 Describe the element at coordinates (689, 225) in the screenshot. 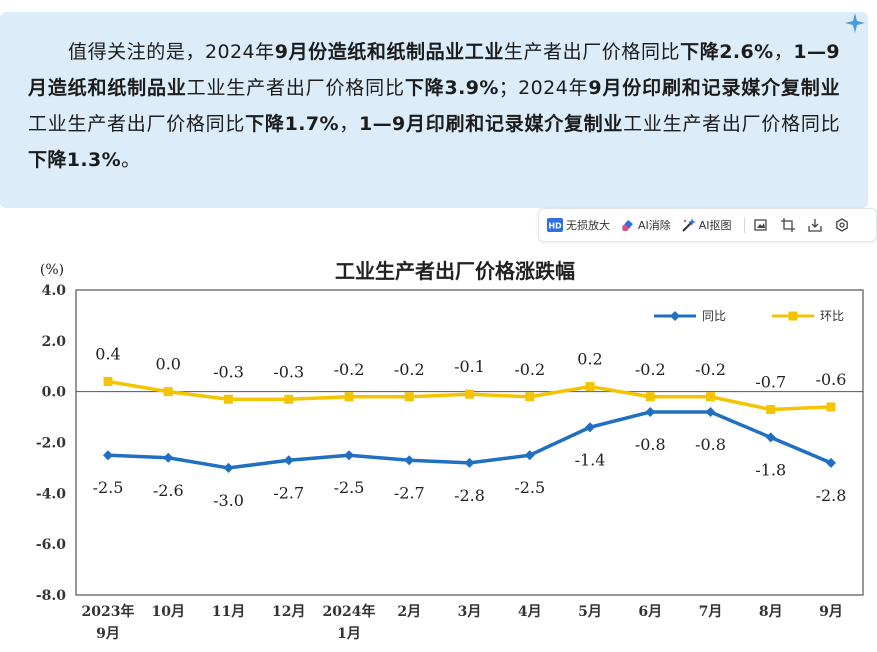

I see `magic-wand-icon` at that location.